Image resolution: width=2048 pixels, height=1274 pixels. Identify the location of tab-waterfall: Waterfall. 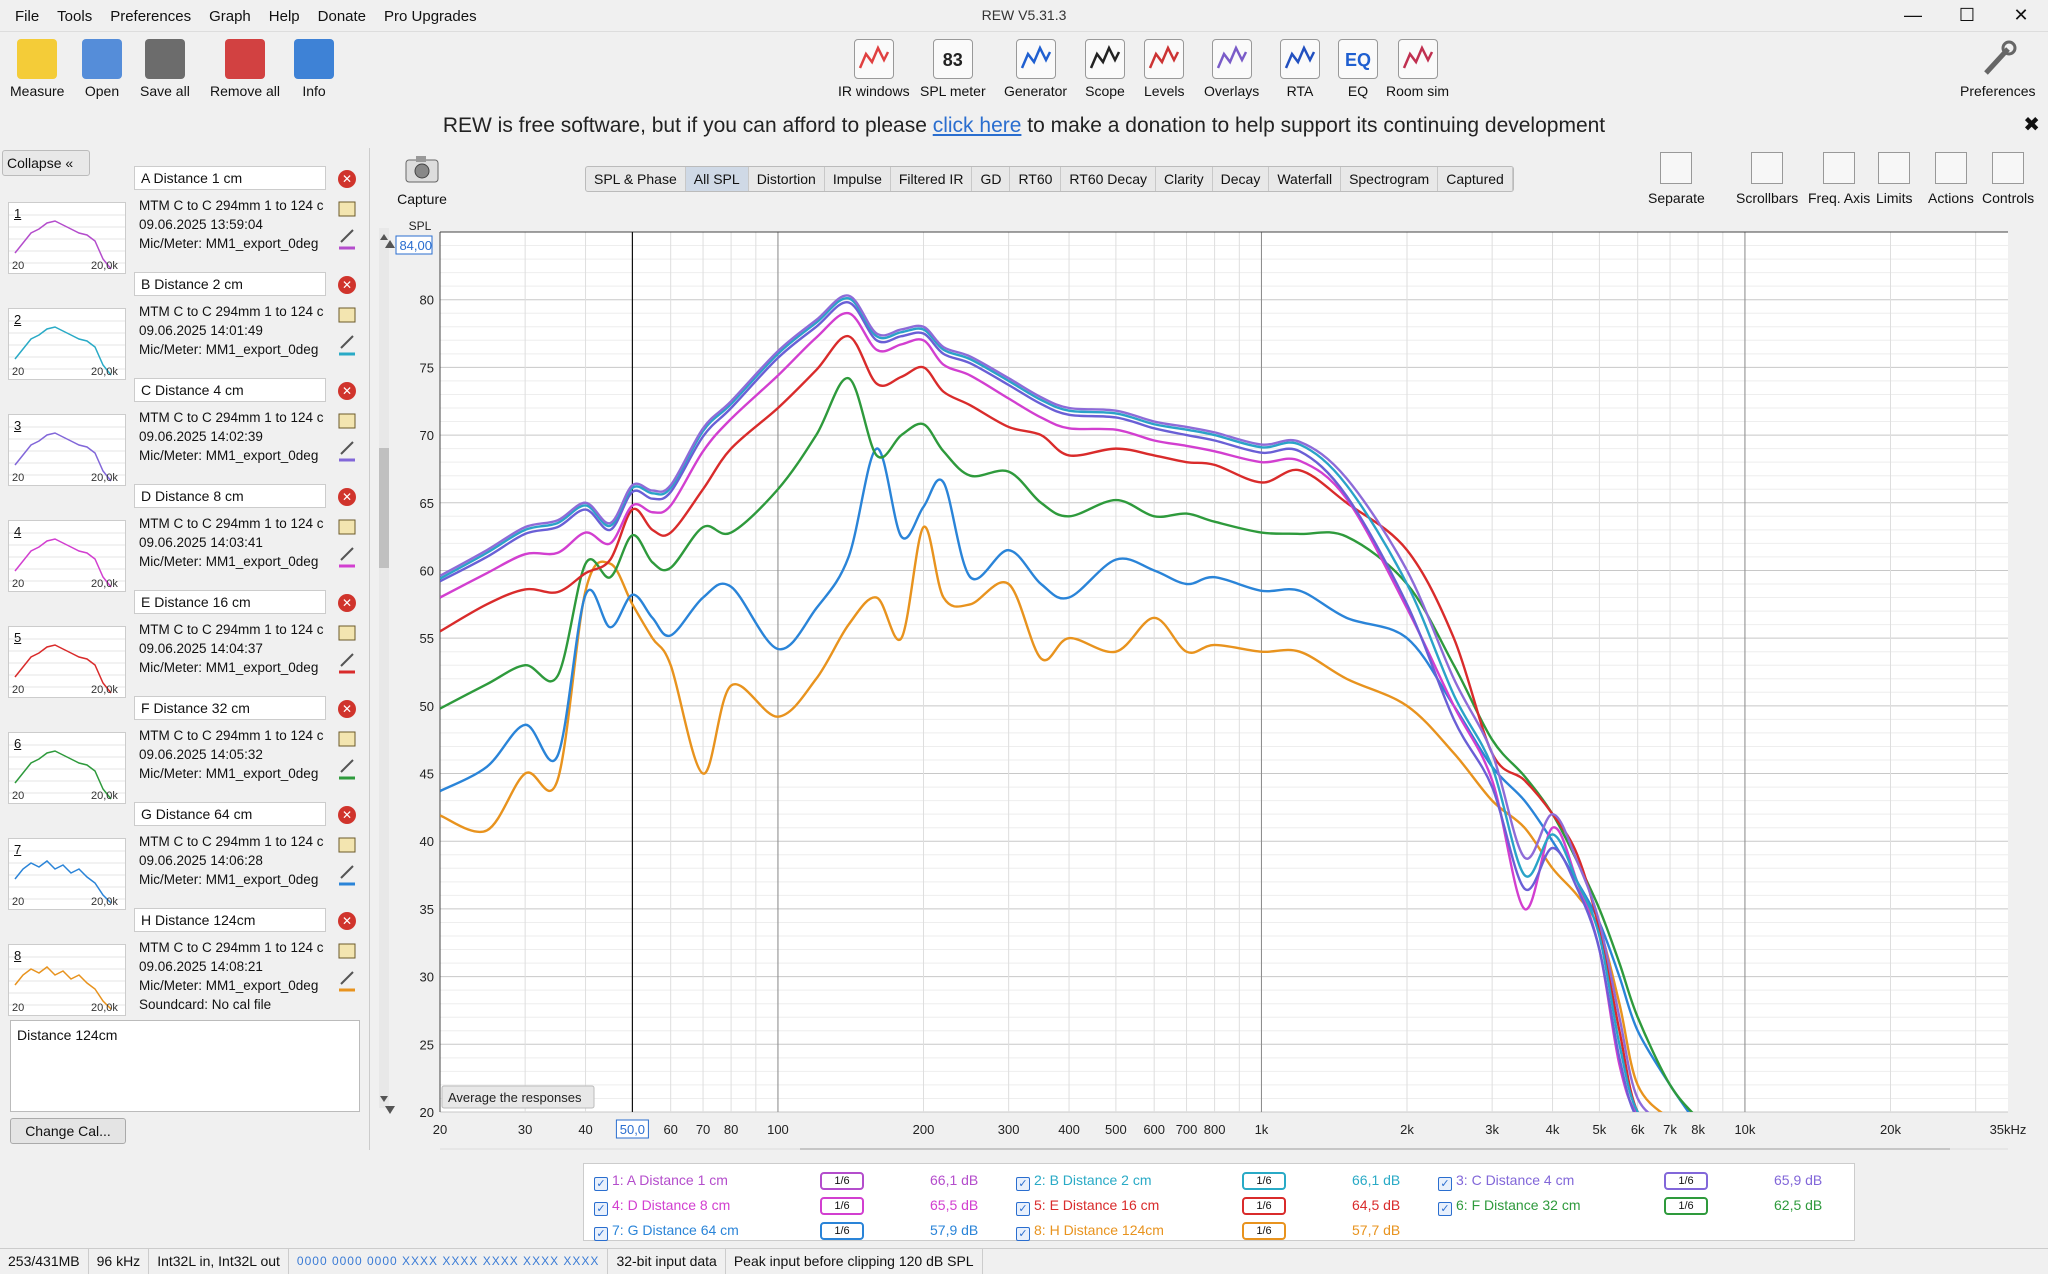
(1305, 179).